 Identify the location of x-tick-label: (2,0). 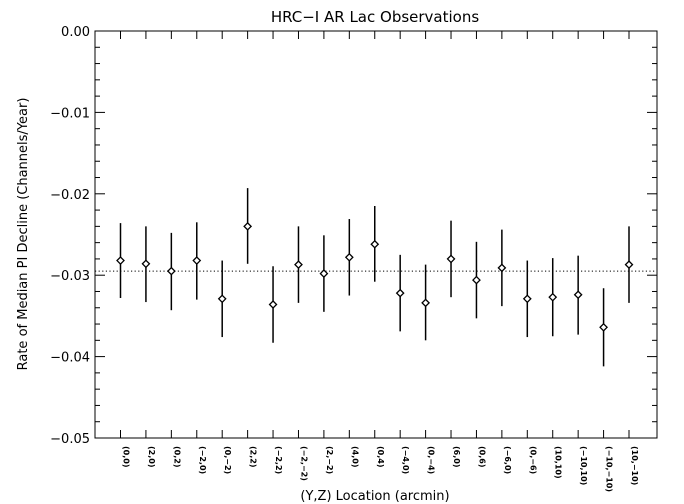
(151, 456).